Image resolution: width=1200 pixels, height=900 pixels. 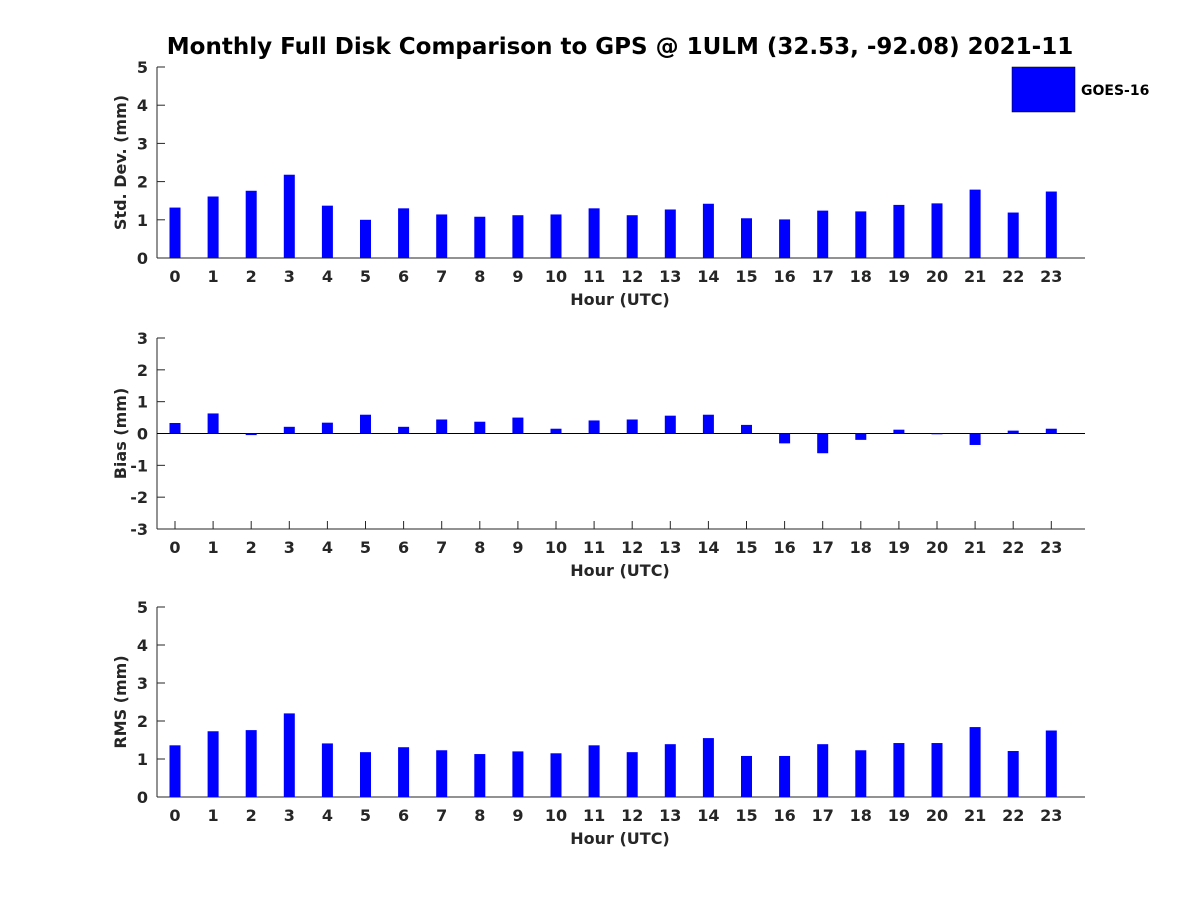 I want to click on bias-x-tick-label: 23, so click(x=1051, y=547).